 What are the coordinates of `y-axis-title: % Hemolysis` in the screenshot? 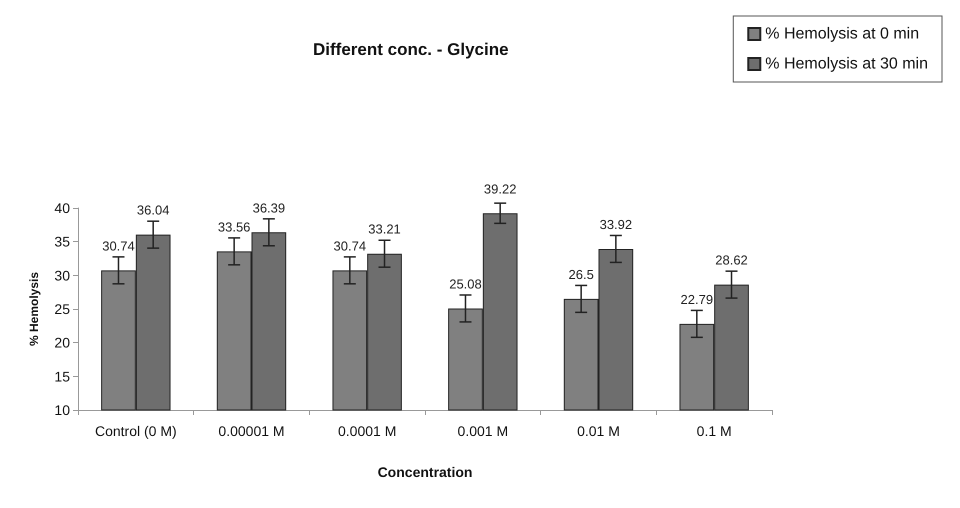 It's located at (34, 309).